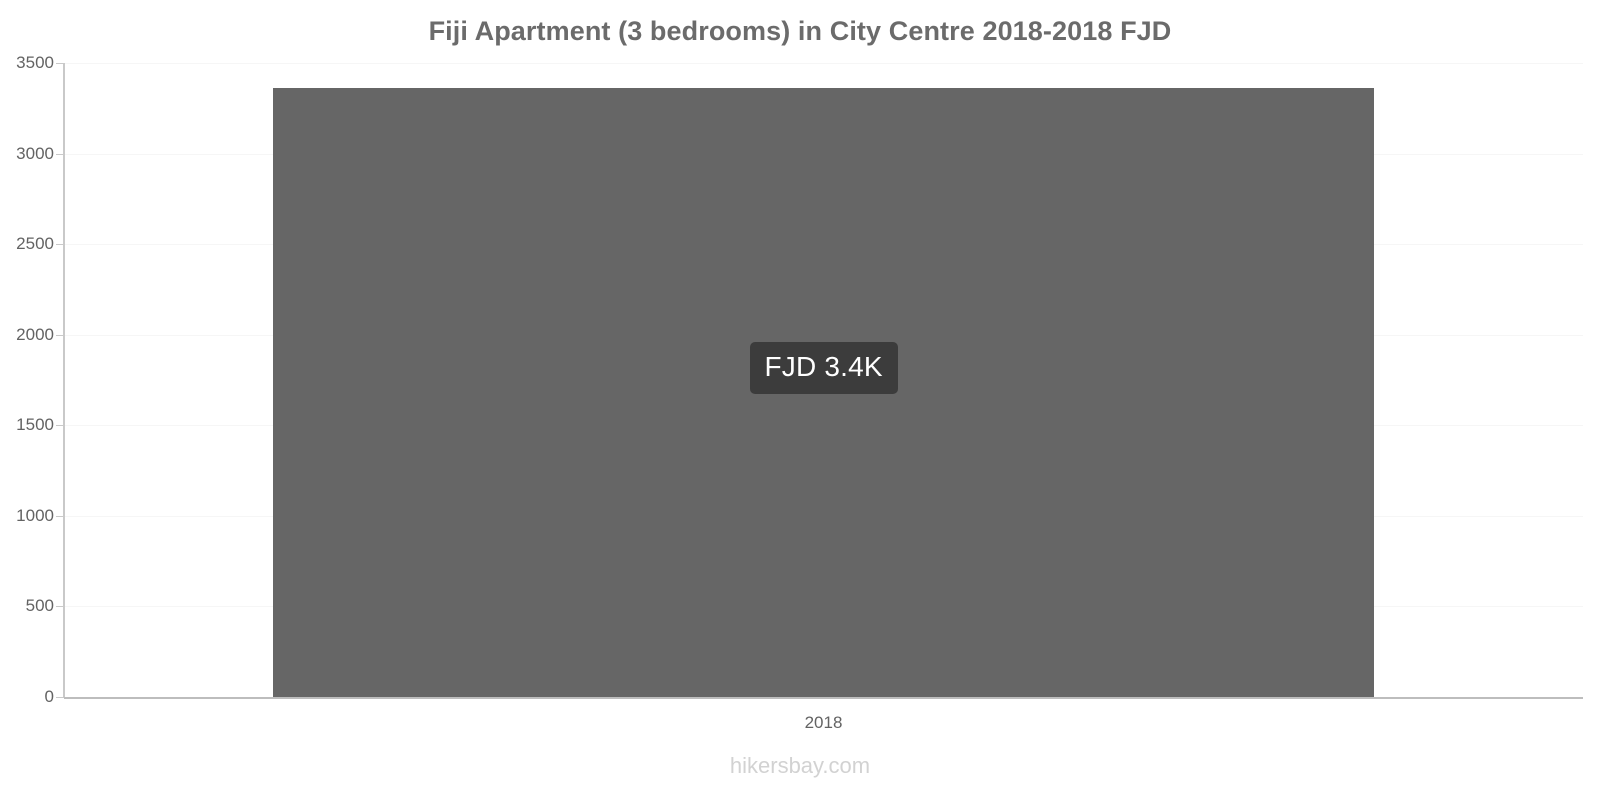 The image size is (1600, 800). I want to click on y-axis-tick-label: 3000, so click(35, 153).